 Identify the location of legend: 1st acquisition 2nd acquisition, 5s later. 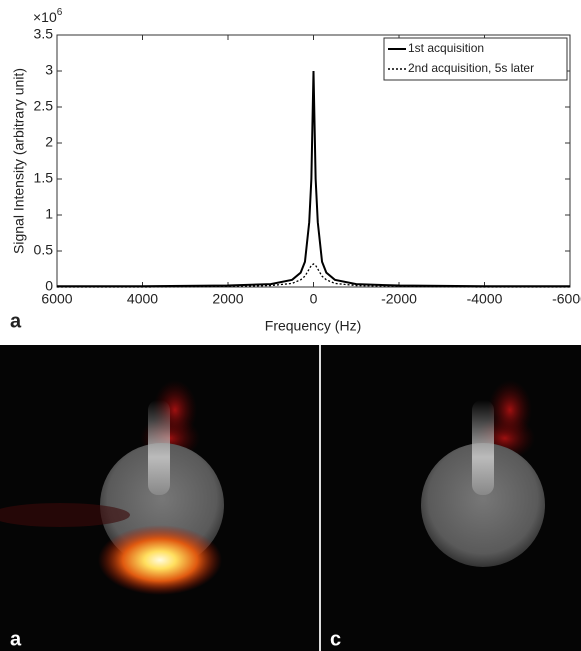
(475, 59).